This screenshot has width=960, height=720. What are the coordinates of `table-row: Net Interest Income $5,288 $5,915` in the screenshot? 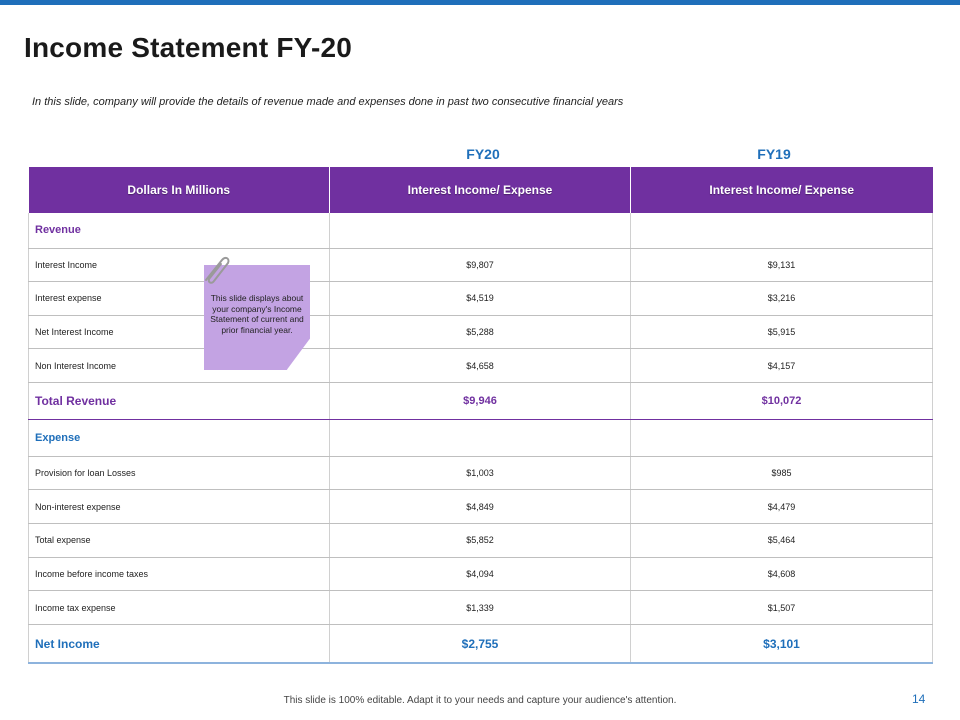 It's located at (480, 332).